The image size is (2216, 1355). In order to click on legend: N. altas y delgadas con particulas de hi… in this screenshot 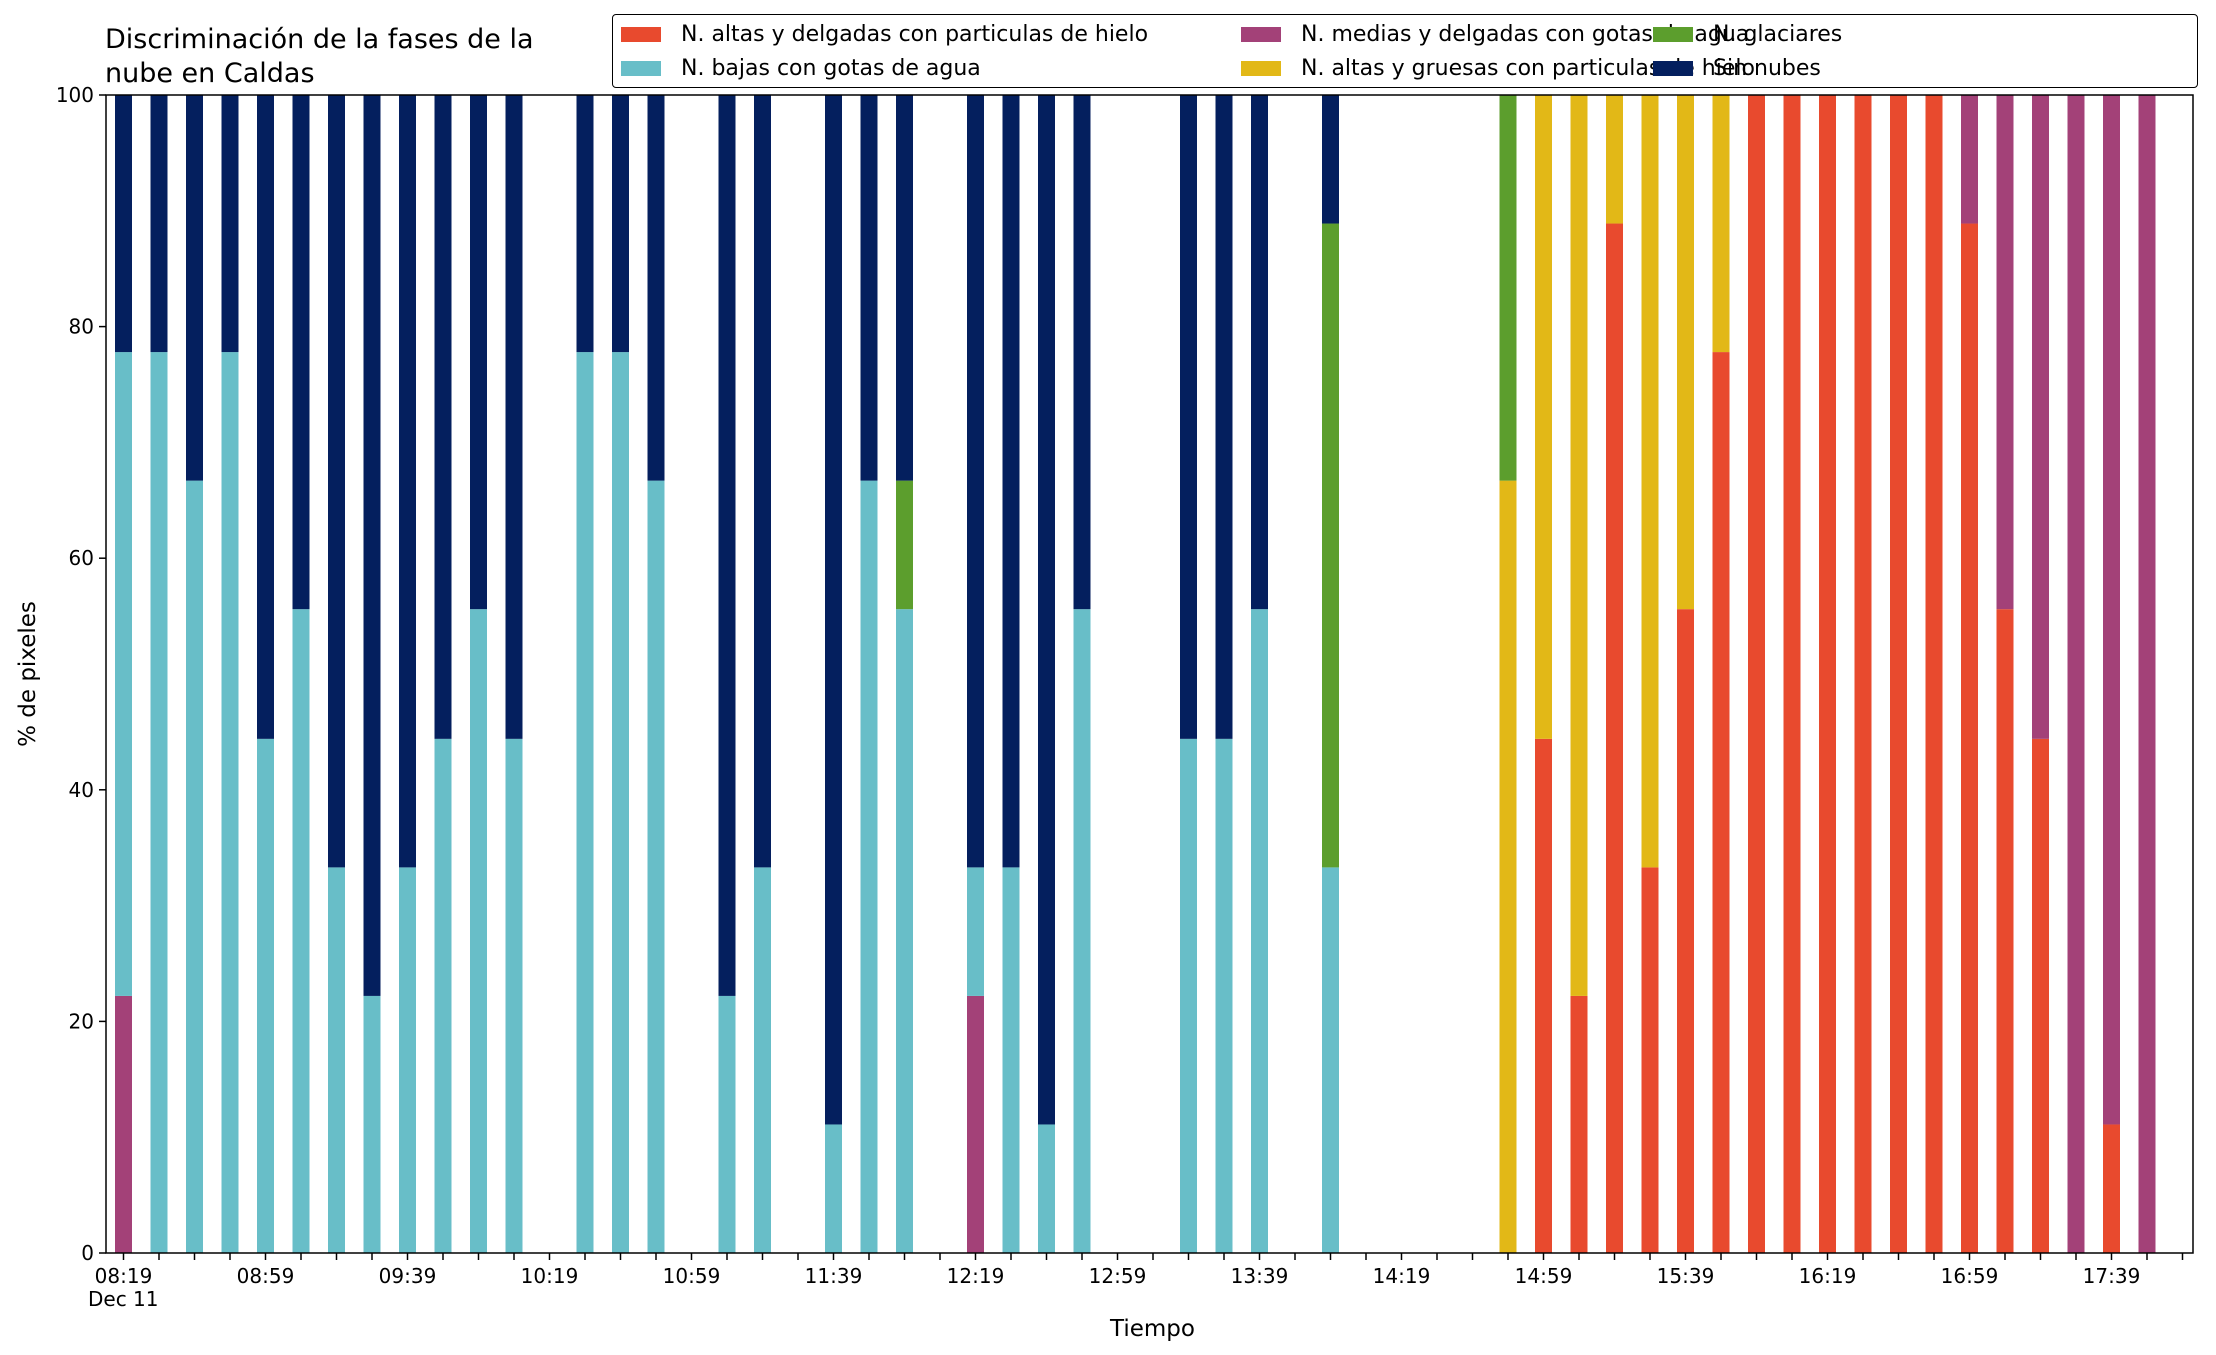, I will do `click(1405, 51)`.